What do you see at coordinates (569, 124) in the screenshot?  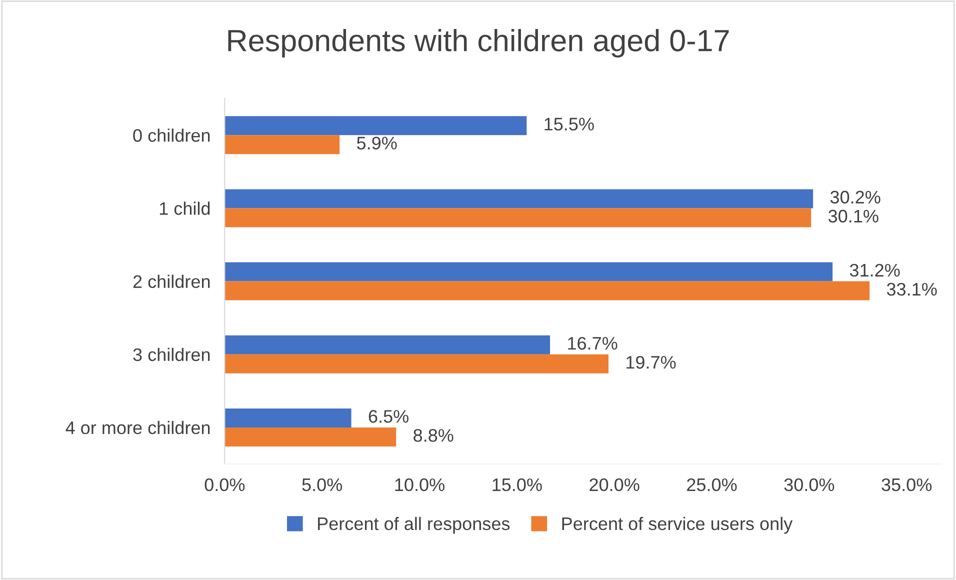 I see `data-label: 15.5%` at bounding box center [569, 124].